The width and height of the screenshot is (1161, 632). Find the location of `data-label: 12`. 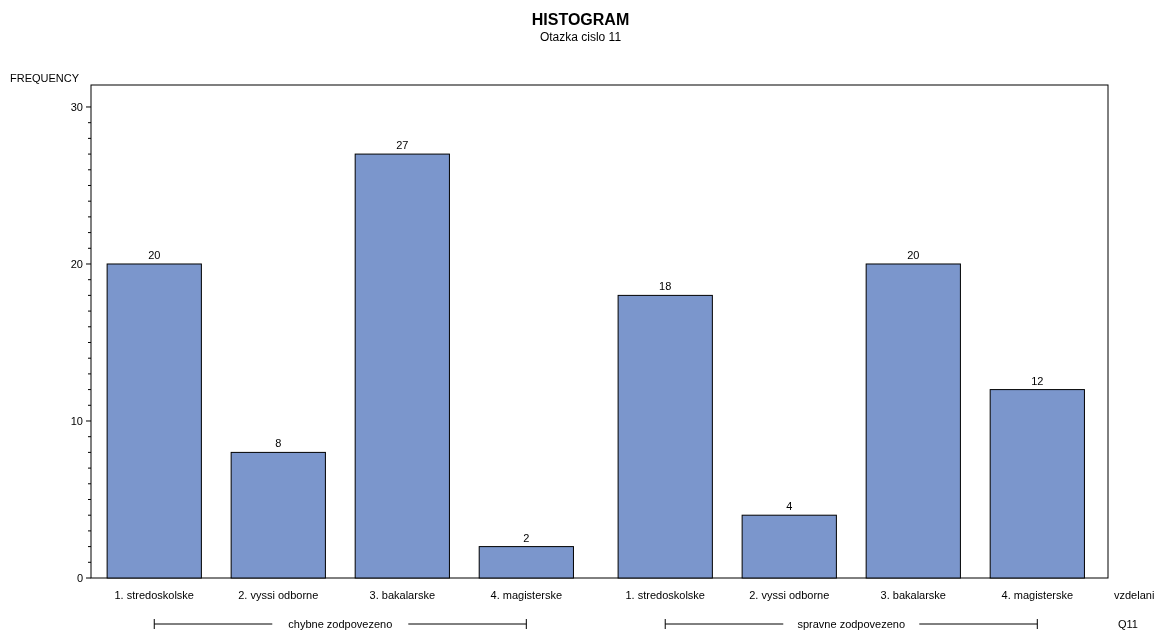

data-label: 12 is located at coordinates (1037, 380).